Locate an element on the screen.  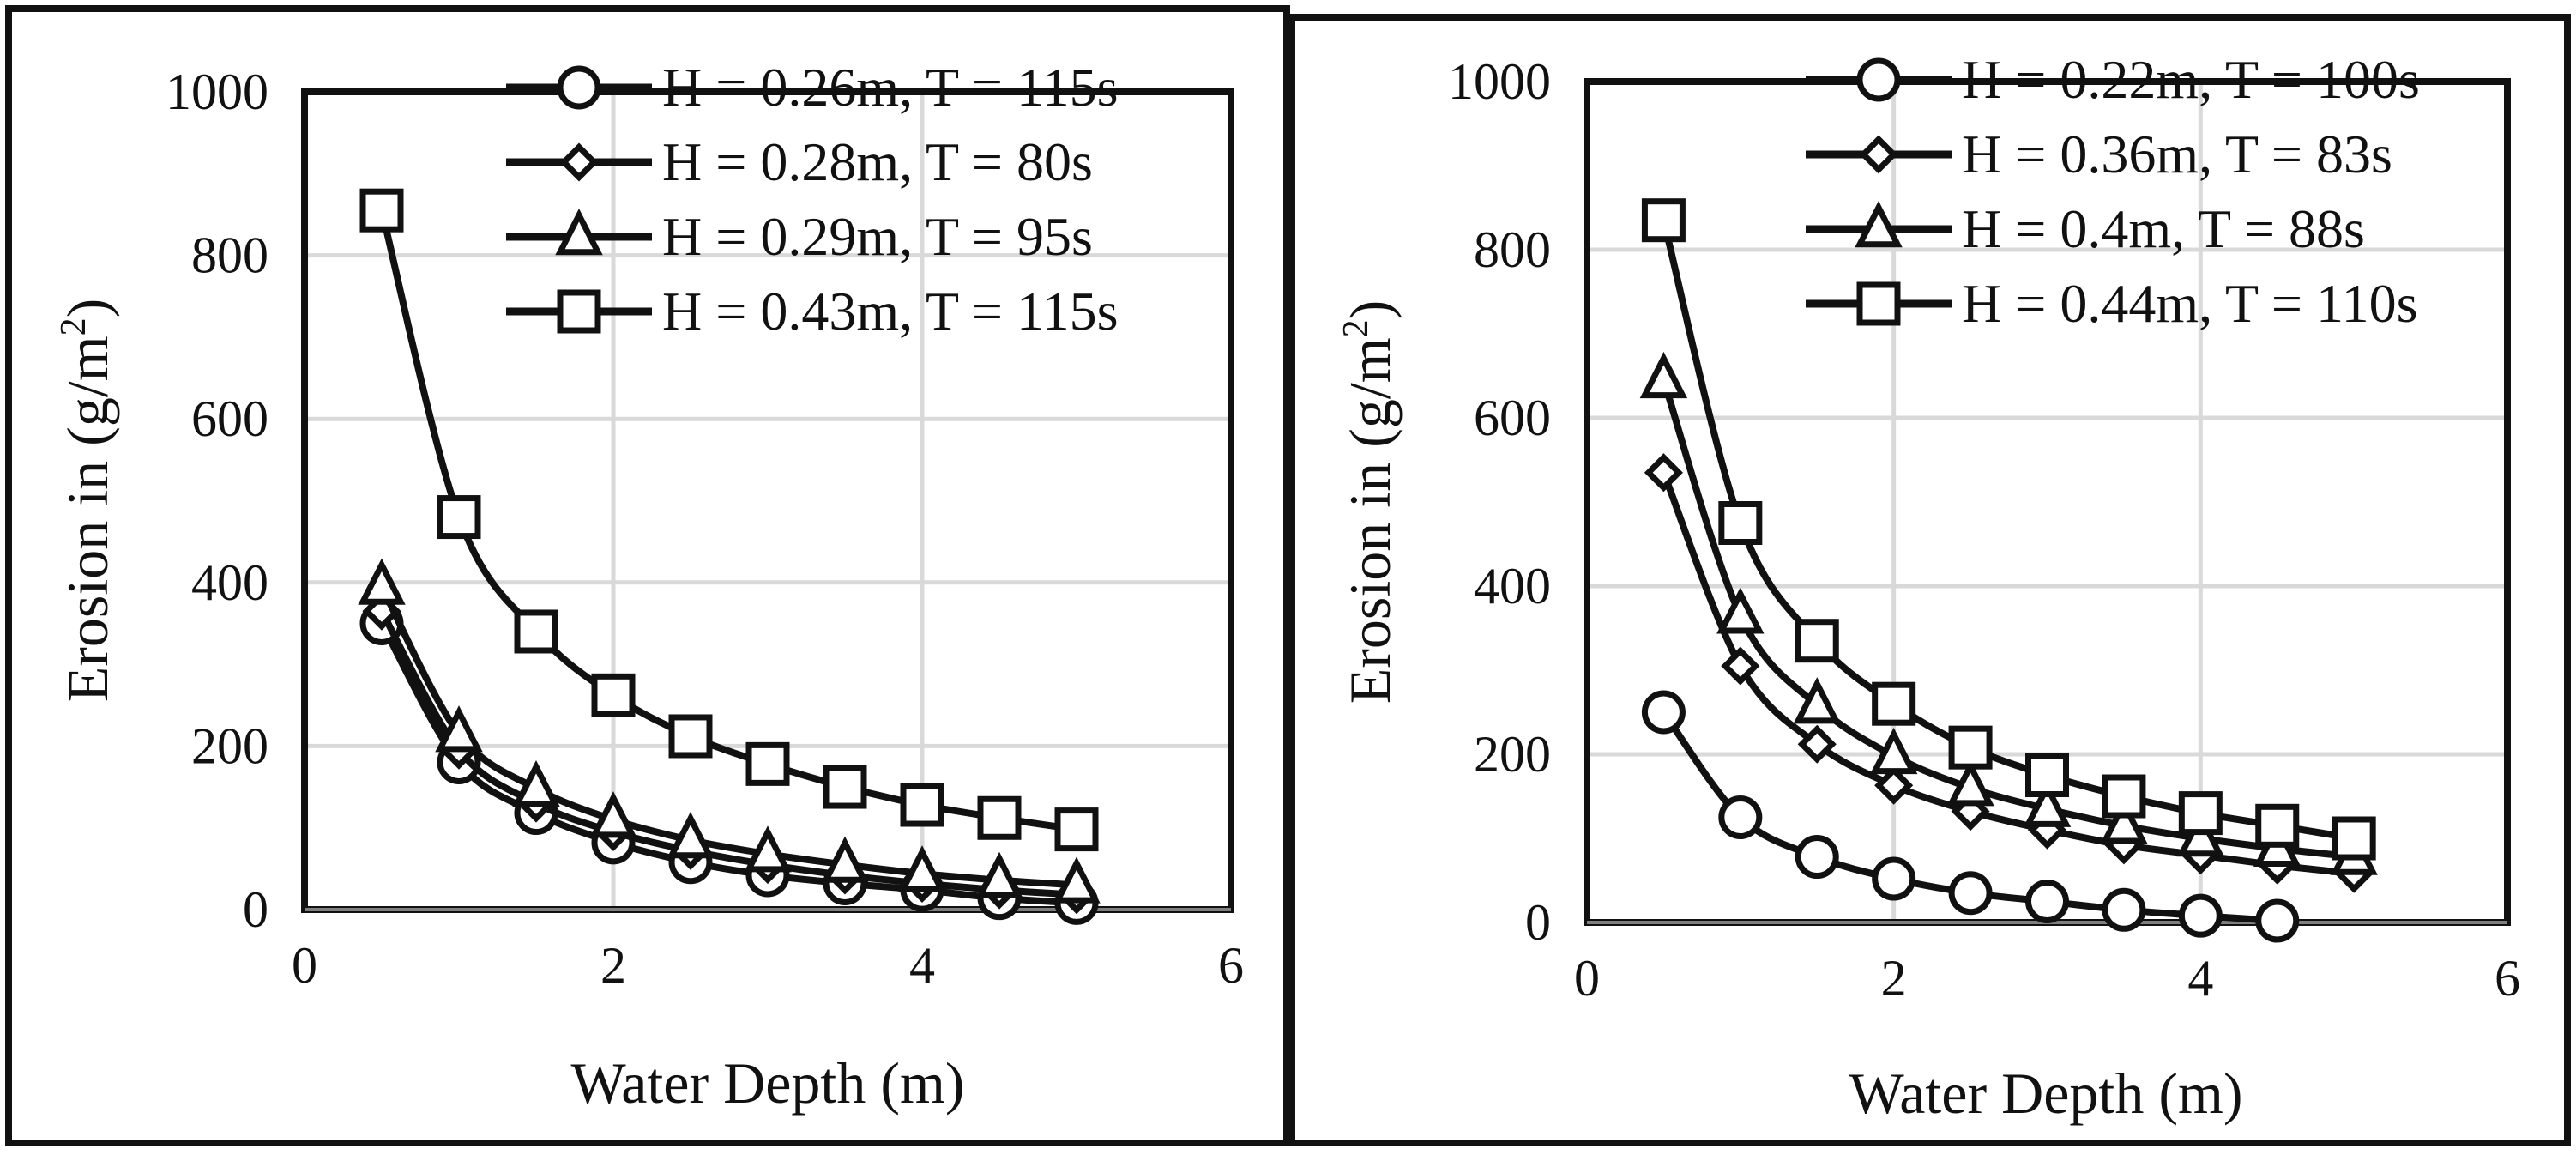
legend-label: H = 0.22m, T = 100s is located at coordinates (2191, 79).